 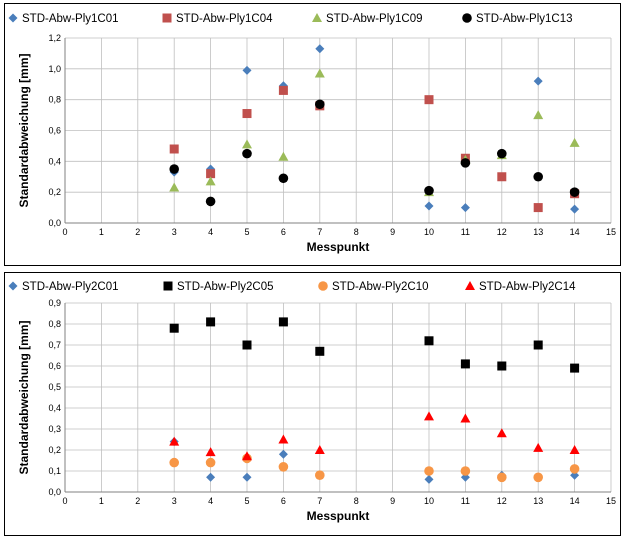 I want to click on series-STD-Abw-Ply2C01, so click(x=374, y=460).